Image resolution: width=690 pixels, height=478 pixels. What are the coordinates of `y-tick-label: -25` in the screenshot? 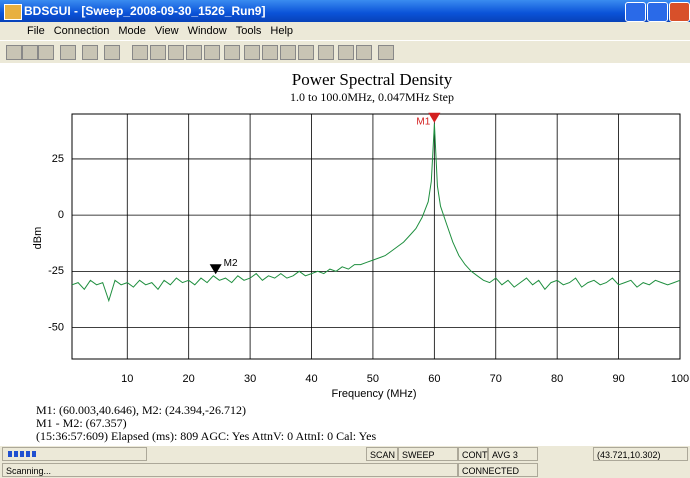 It's located at (56, 271).